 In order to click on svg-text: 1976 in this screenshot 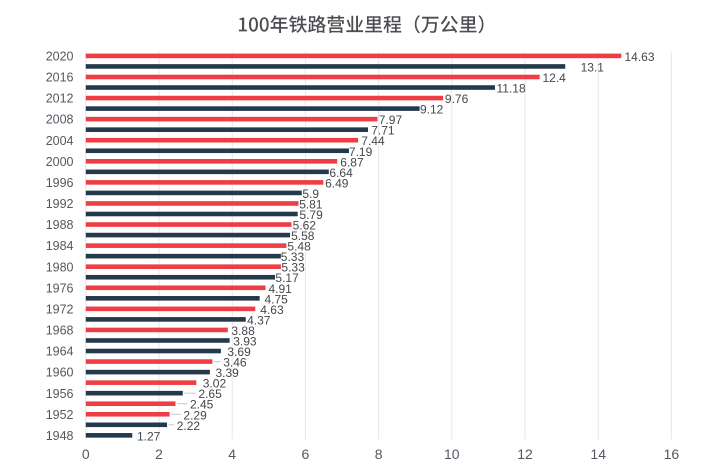, I will do `click(60, 288)`.